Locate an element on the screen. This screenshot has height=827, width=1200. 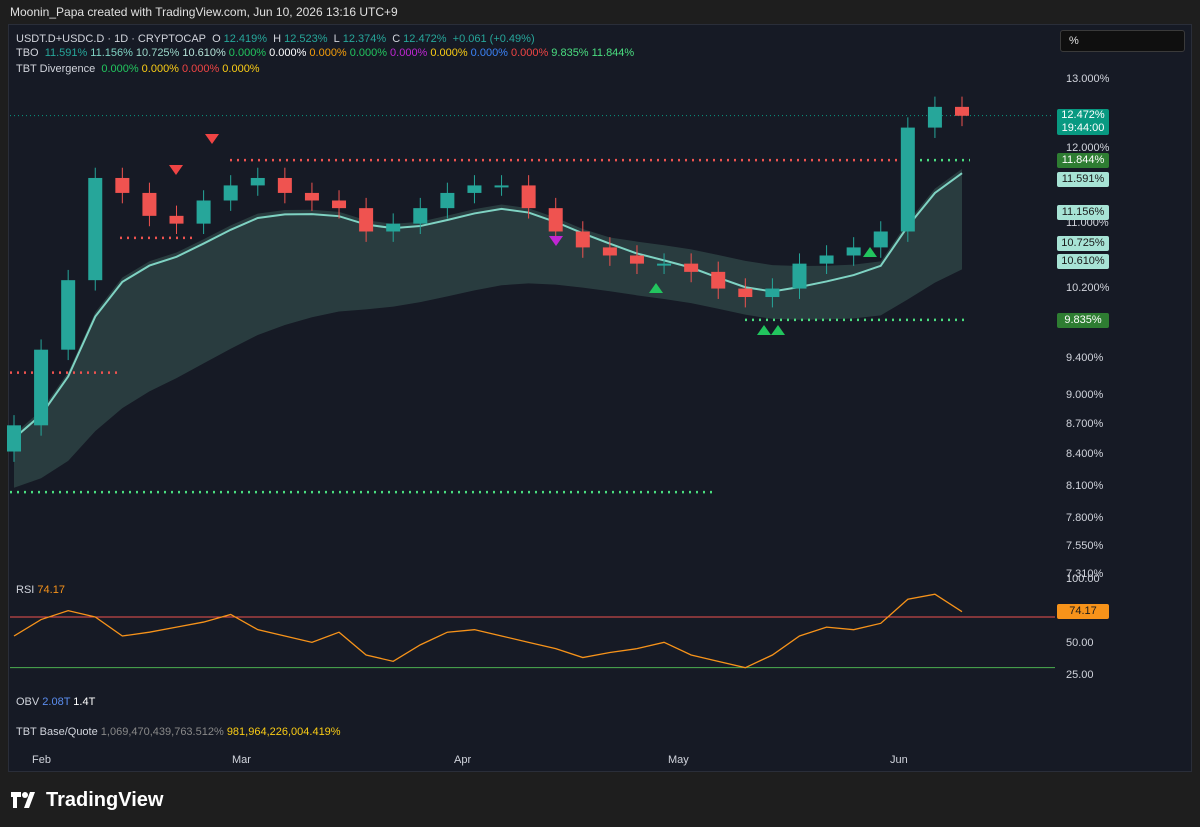
tbt-divergence-legend: TBT Divergence 0.000% 0.000% 0.000% 0.000% is located at coordinates (141, 69).